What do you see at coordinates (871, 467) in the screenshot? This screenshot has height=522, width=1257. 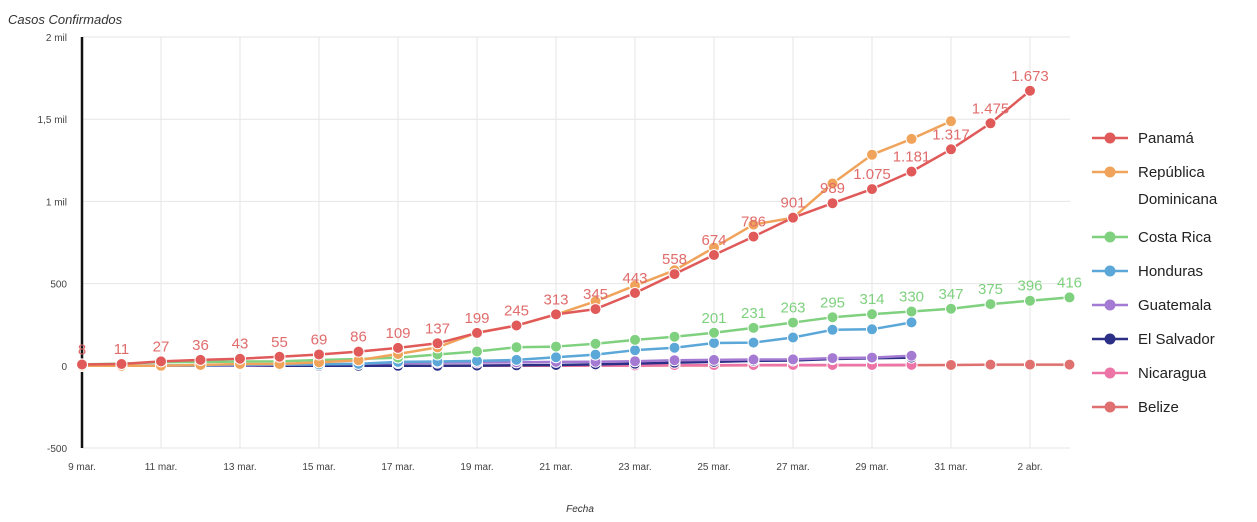 I see `x-tick-label: 29 mar.` at bounding box center [871, 467].